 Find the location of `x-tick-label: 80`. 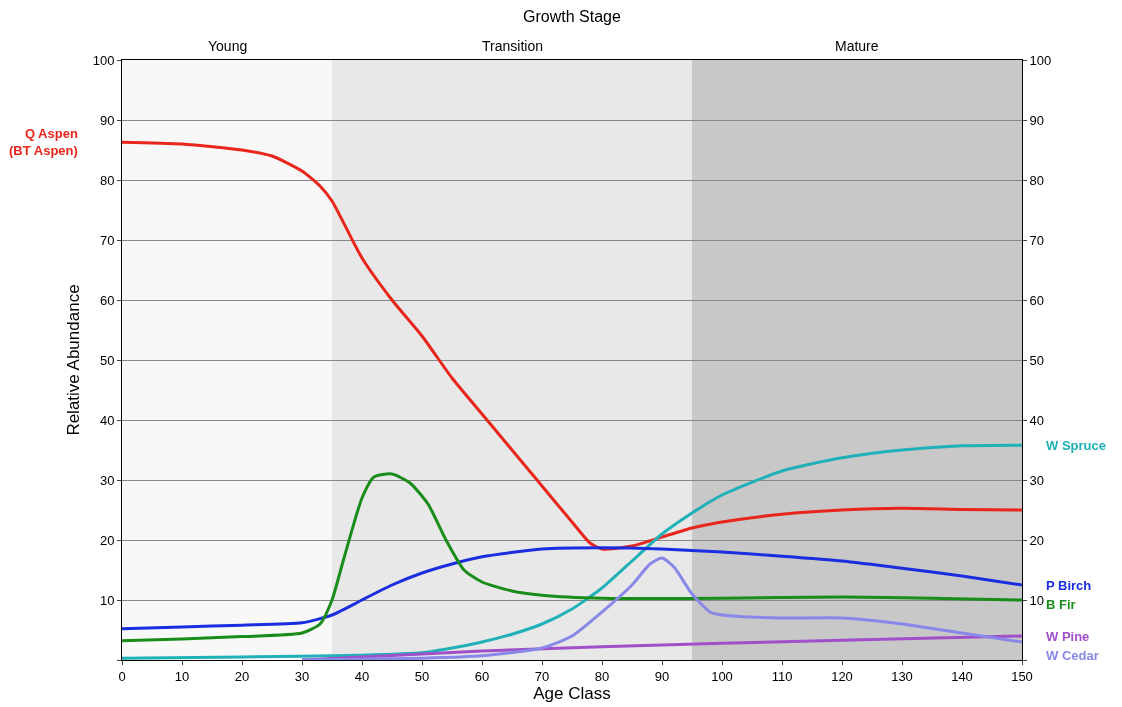

x-tick-label: 80 is located at coordinates (602, 676).